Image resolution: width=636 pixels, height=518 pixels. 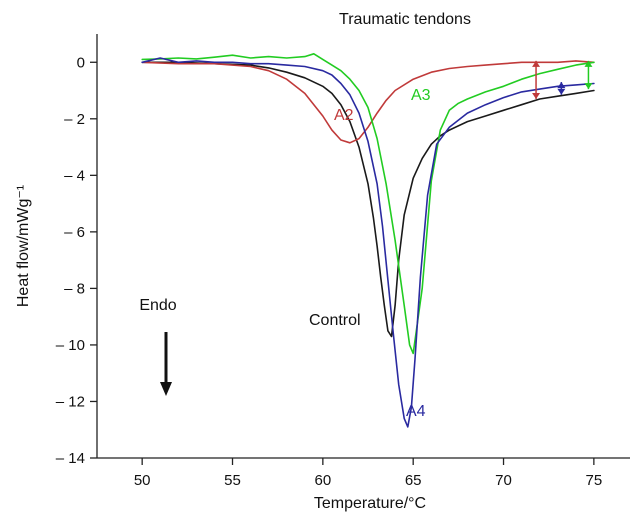 What do you see at coordinates (503, 480) in the screenshot?
I see `x-tick-label: 70` at bounding box center [503, 480].